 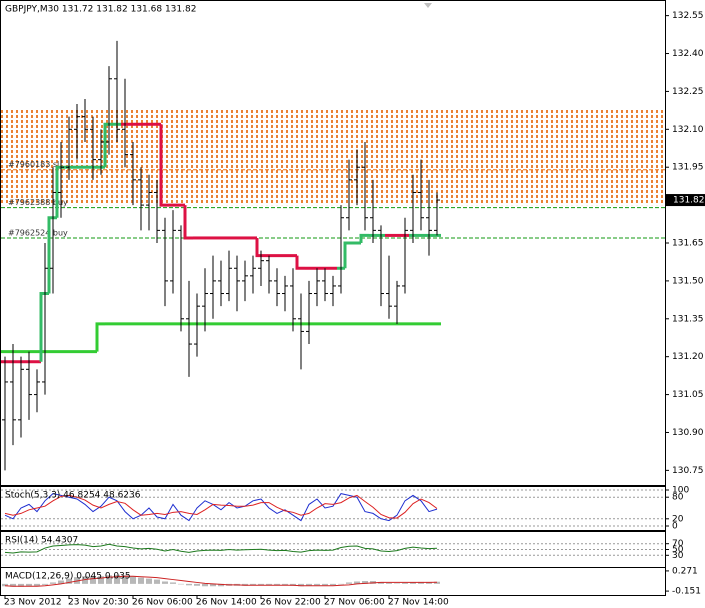 I want to click on y-tick-label: 131.20, so click(x=688, y=357).